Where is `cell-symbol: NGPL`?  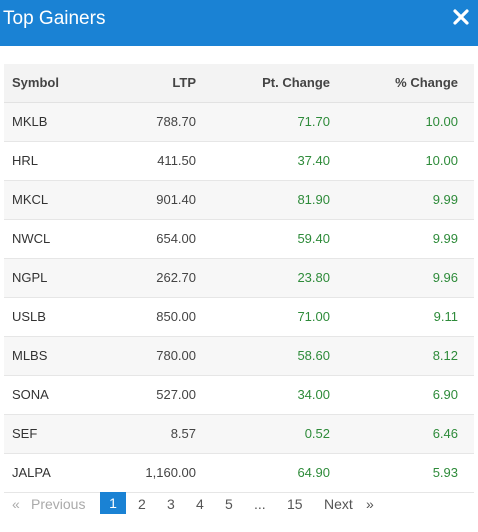 cell-symbol: NGPL is located at coordinates (30, 277).